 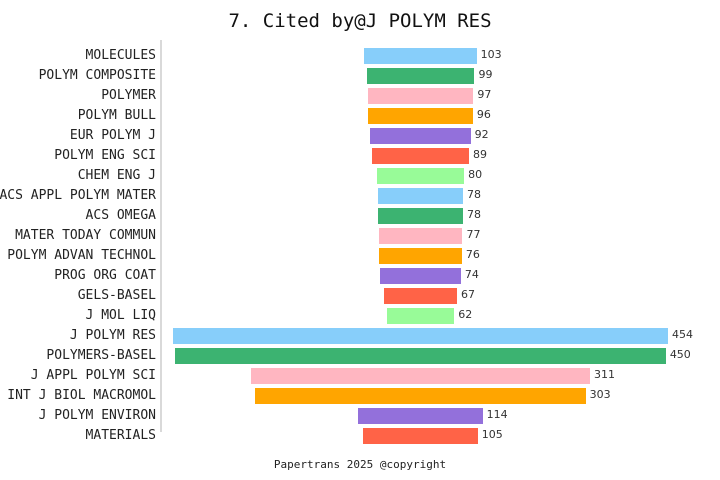 What do you see at coordinates (472, 254) in the screenshot?
I see `value-label: 76` at bounding box center [472, 254].